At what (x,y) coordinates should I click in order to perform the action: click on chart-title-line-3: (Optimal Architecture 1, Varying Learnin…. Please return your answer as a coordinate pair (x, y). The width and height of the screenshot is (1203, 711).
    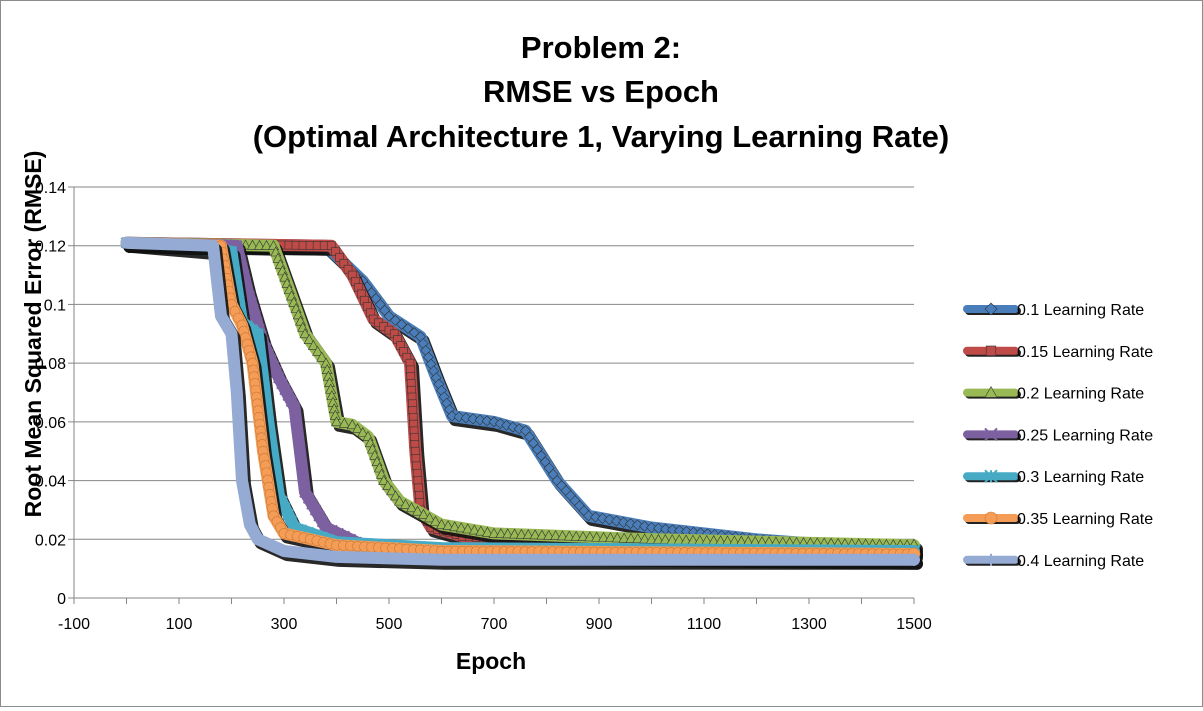
    Looking at the image, I should click on (601, 136).